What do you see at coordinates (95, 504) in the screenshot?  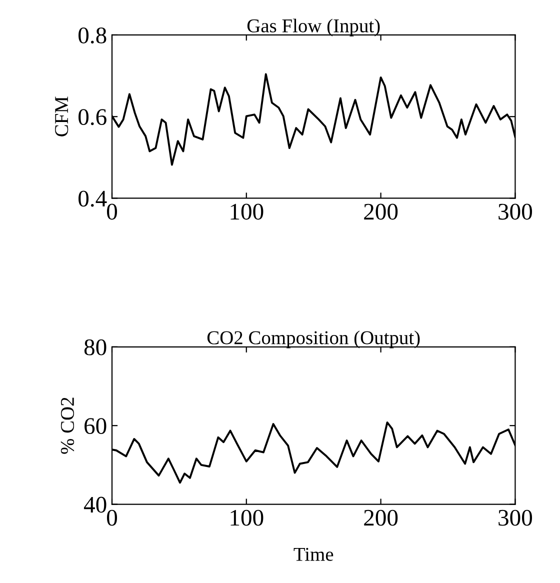 I see `y-tick-label: 40` at bounding box center [95, 504].